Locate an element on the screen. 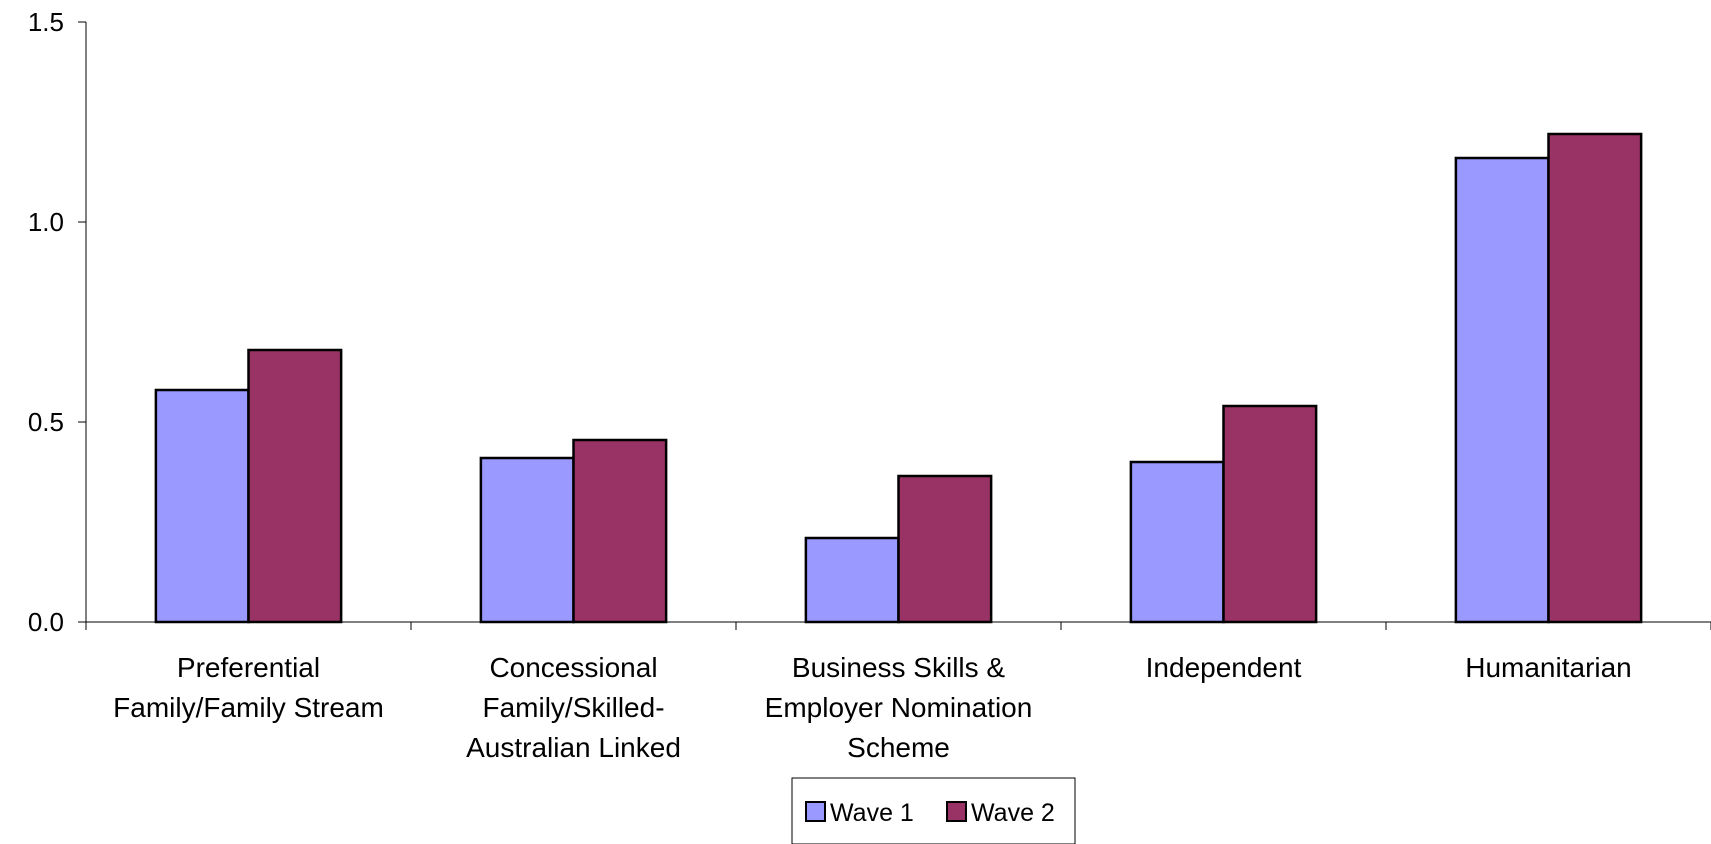 This screenshot has width=1711, height=844. y-tick-label: 0.0 is located at coordinates (46, 622).